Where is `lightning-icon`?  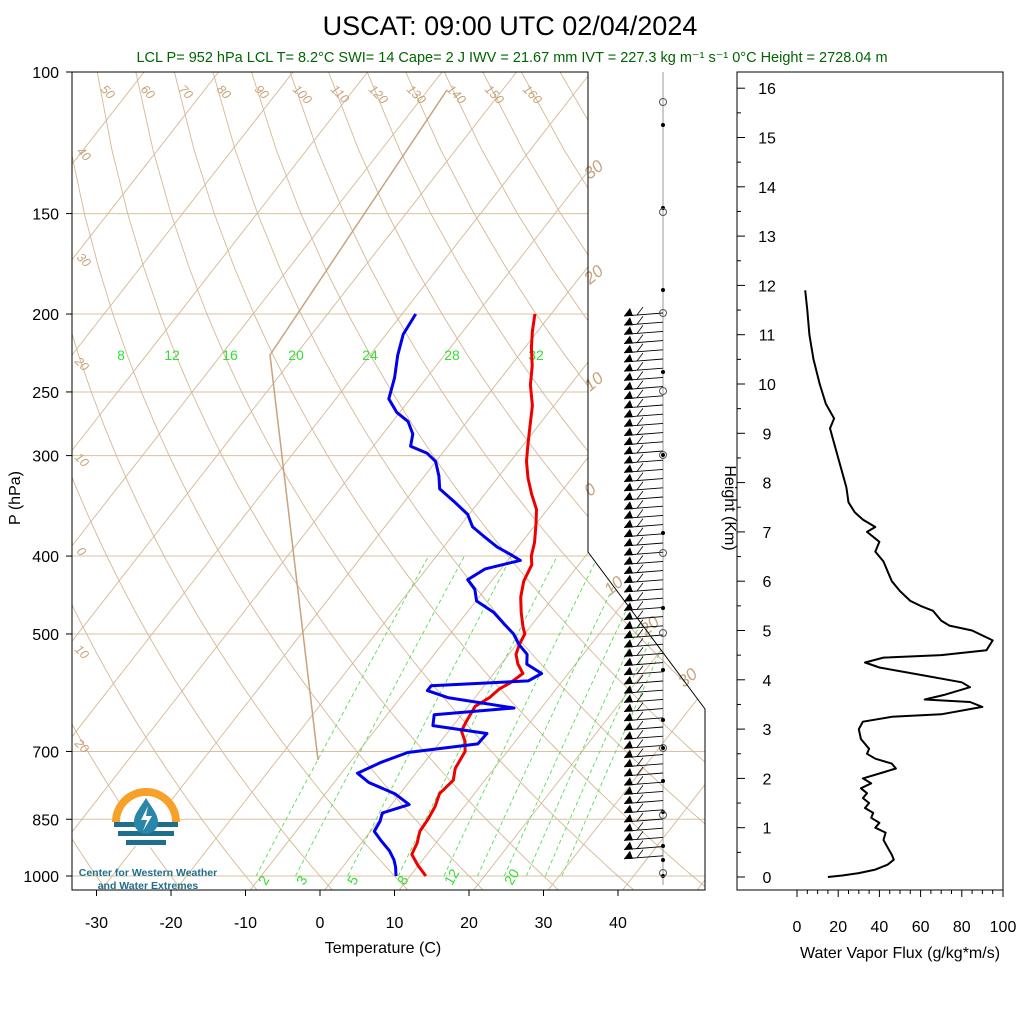
lightning-icon is located at coordinates (146, 818).